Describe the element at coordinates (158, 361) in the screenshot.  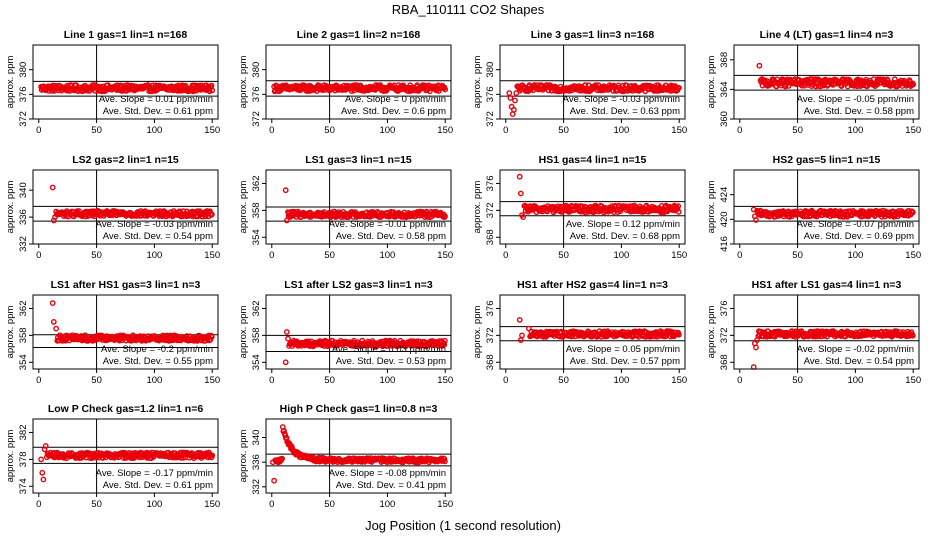
I see `std-dev-stat: Ave. Std. Dev. = 0.55 ppm` at that location.